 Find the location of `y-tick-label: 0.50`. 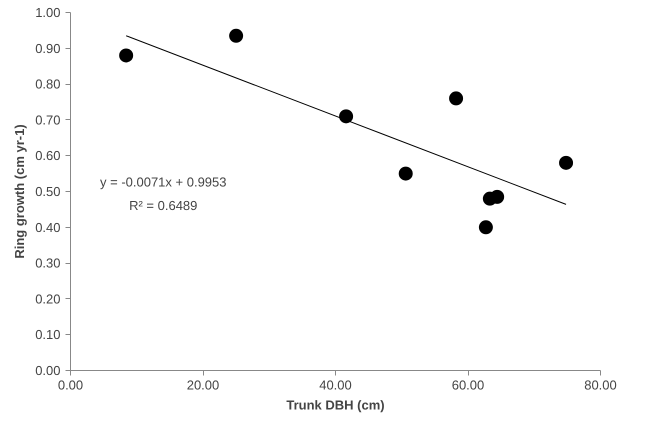

y-tick-label: 0.50 is located at coordinates (48, 191).